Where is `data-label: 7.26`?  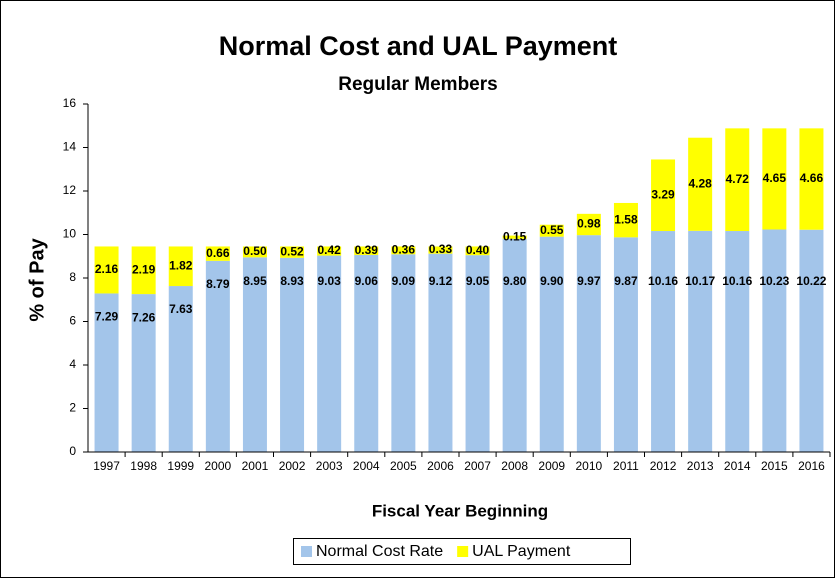 data-label: 7.26 is located at coordinates (144, 317).